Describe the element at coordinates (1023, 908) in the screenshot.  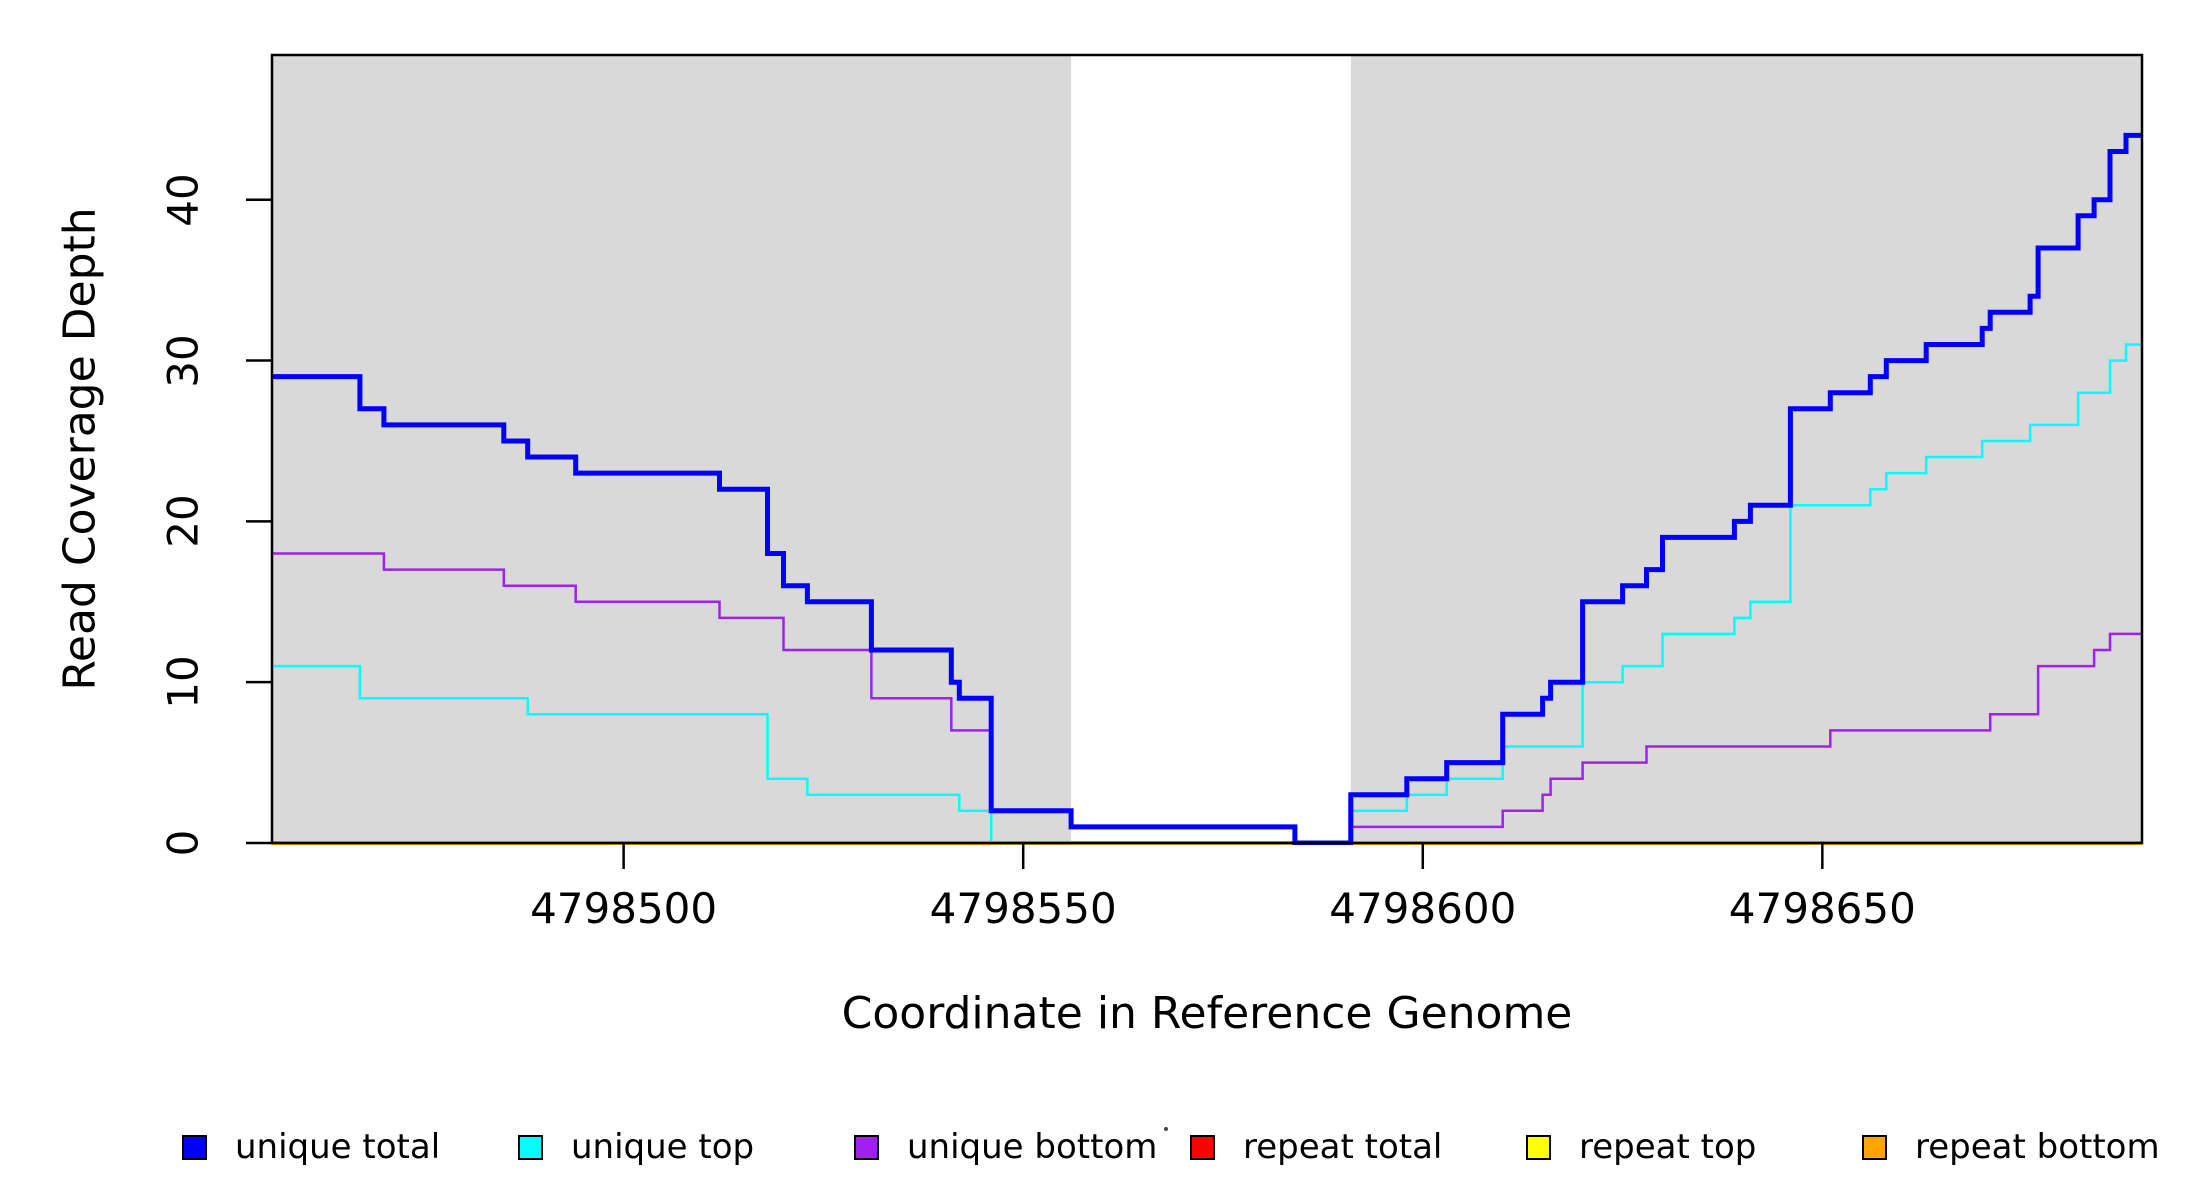
I see `x-tick-label-4798550: 4798550` at that location.